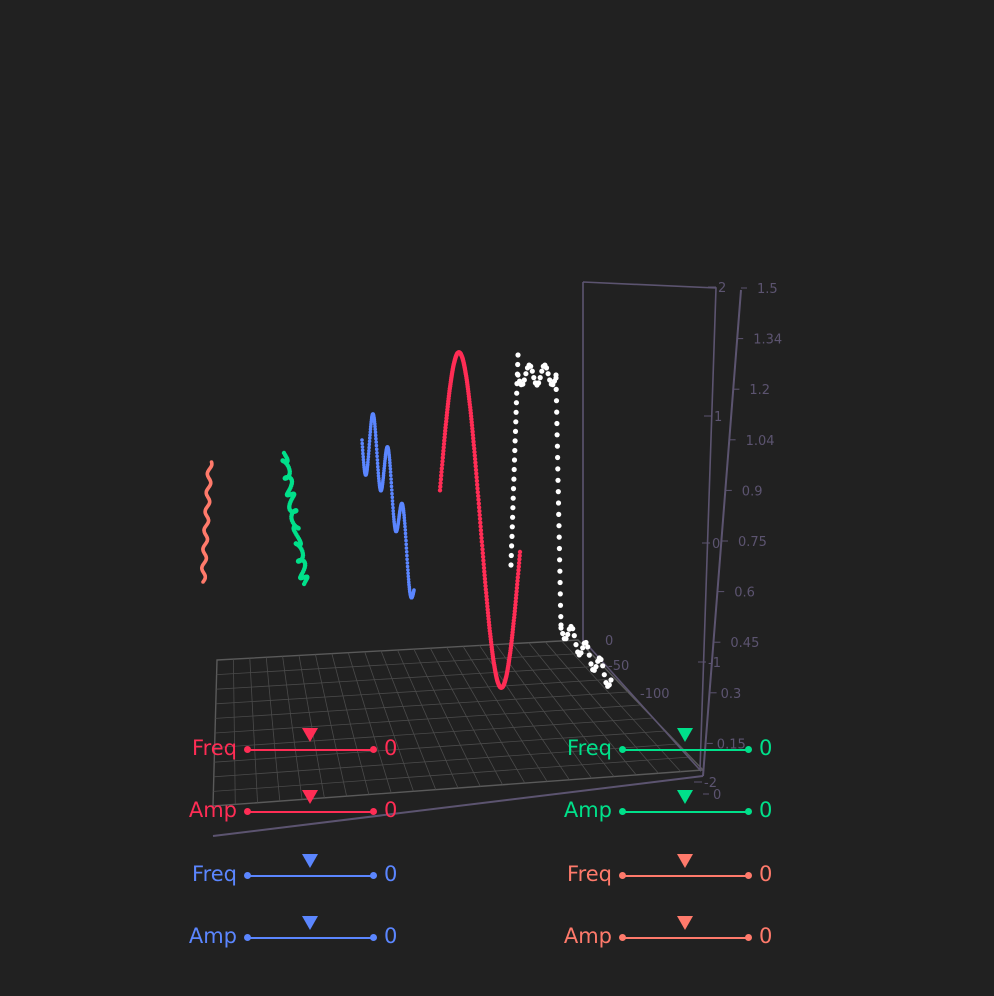  Describe the element at coordinates (731, 694) in the screenshot. I see `right-scale-tick-label: 0.3` at that location.